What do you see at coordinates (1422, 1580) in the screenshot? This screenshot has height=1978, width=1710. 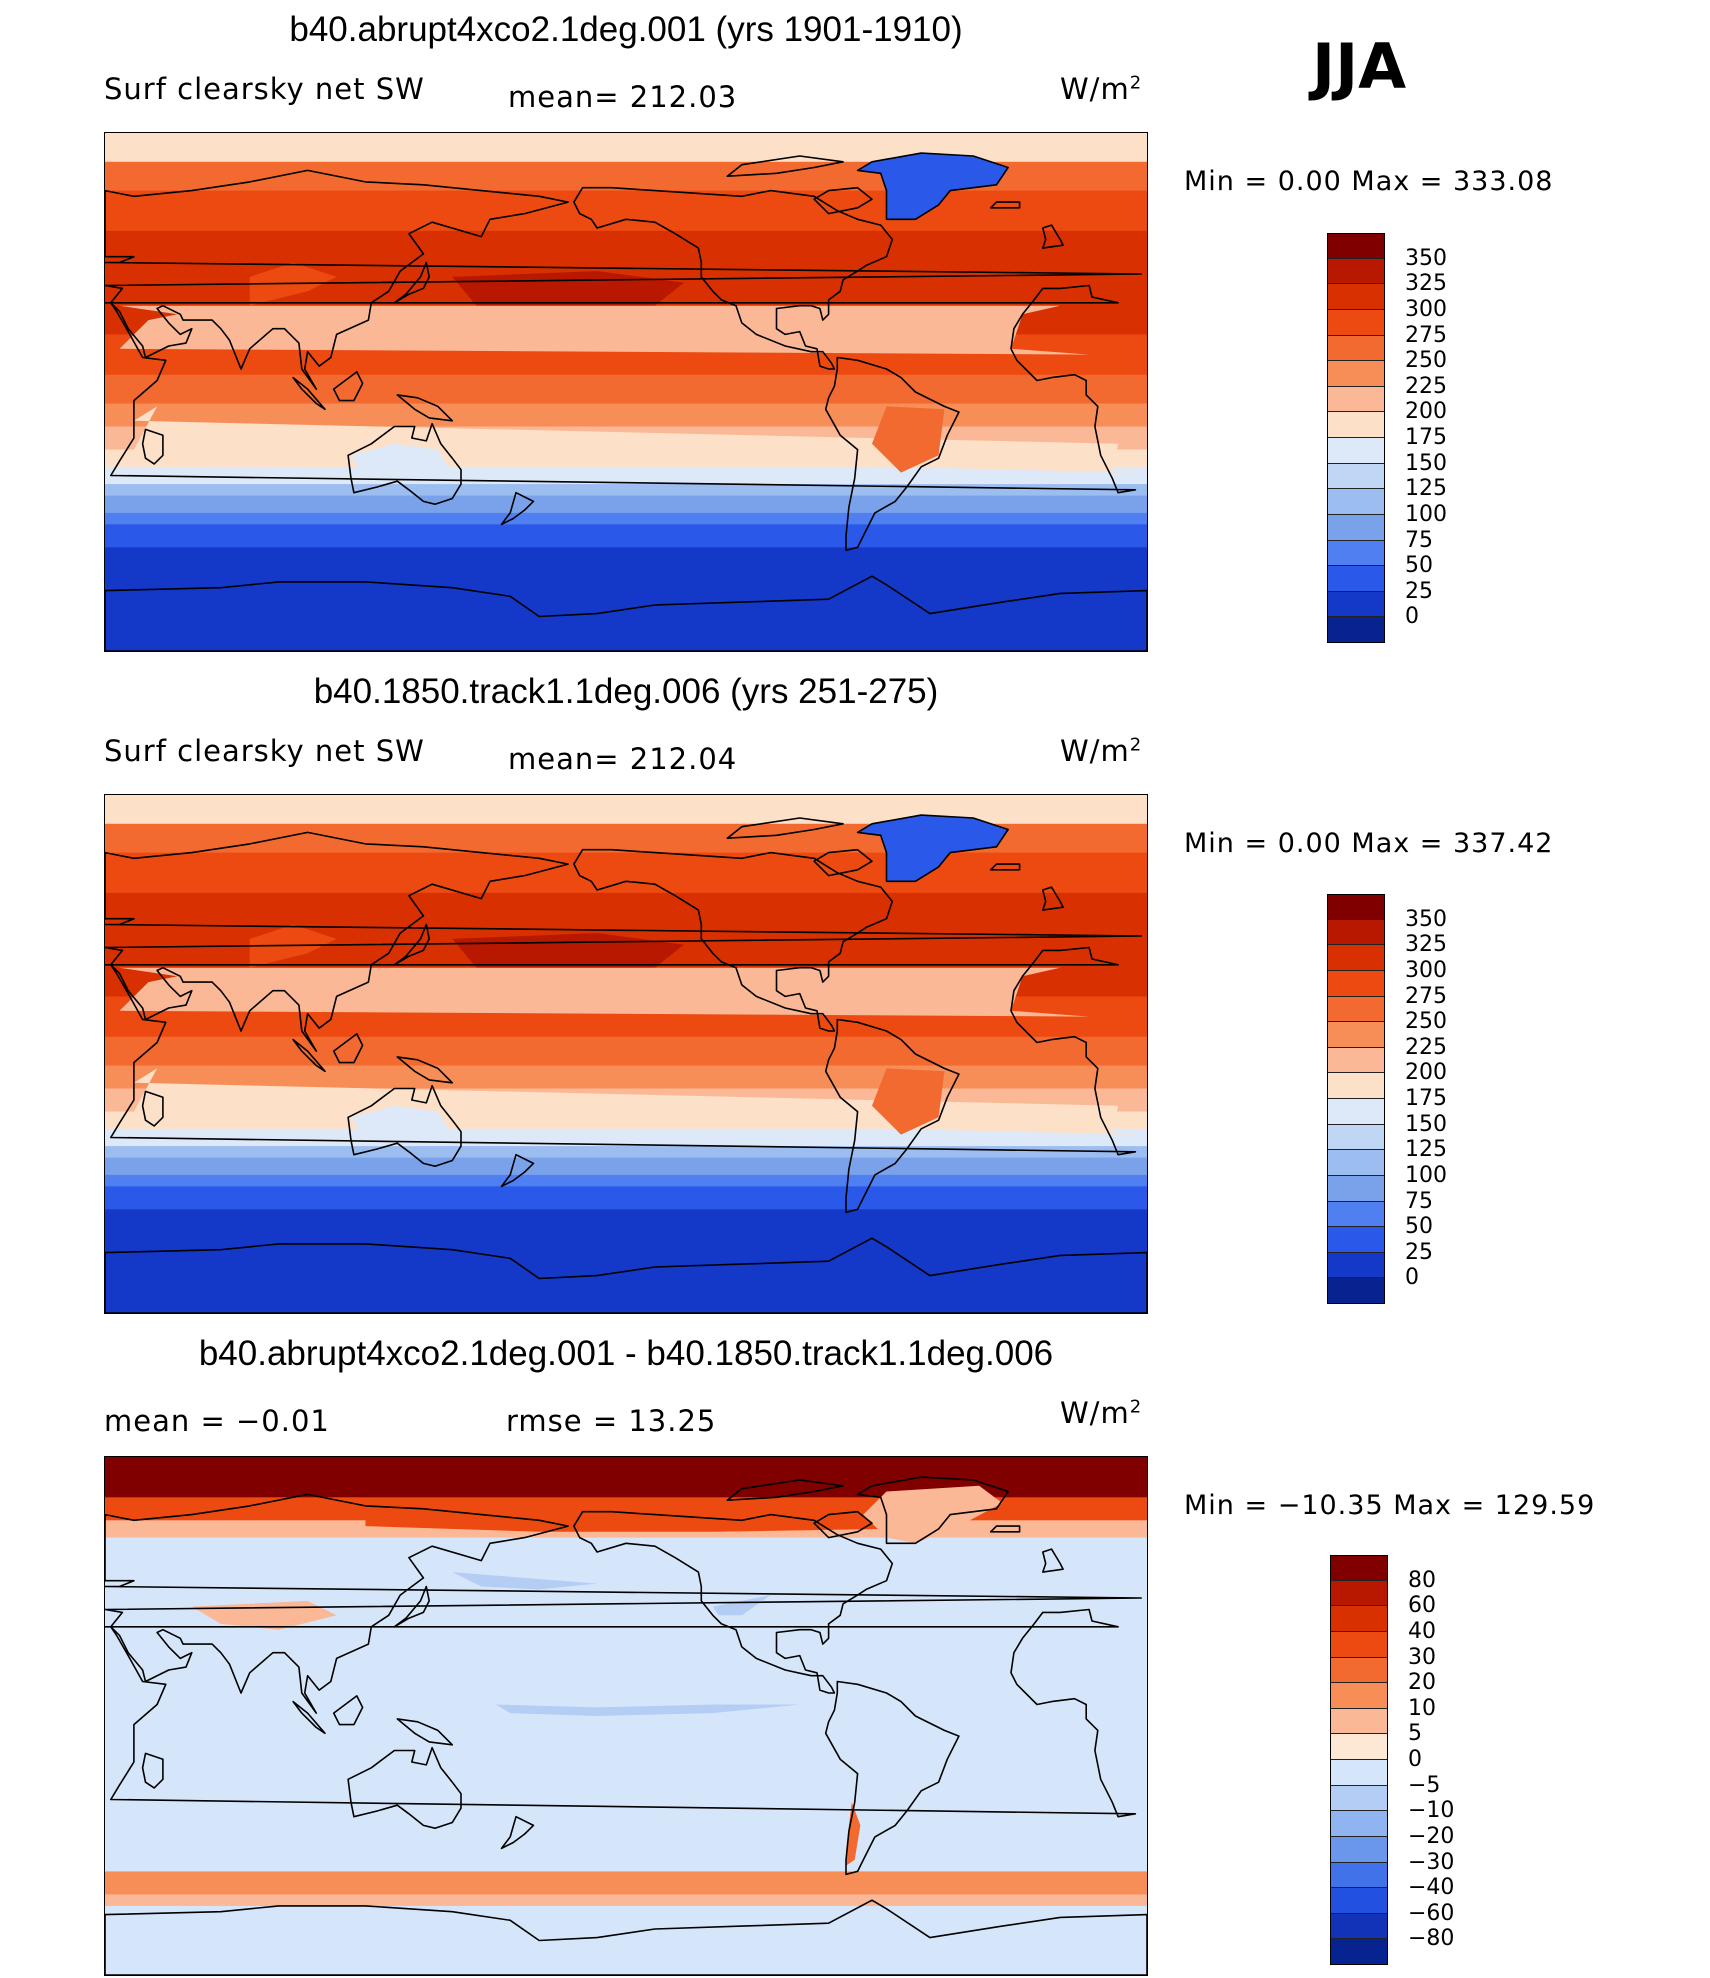 I see `colorbar-tick-label: 80` at bounding box center [1422, 1580].